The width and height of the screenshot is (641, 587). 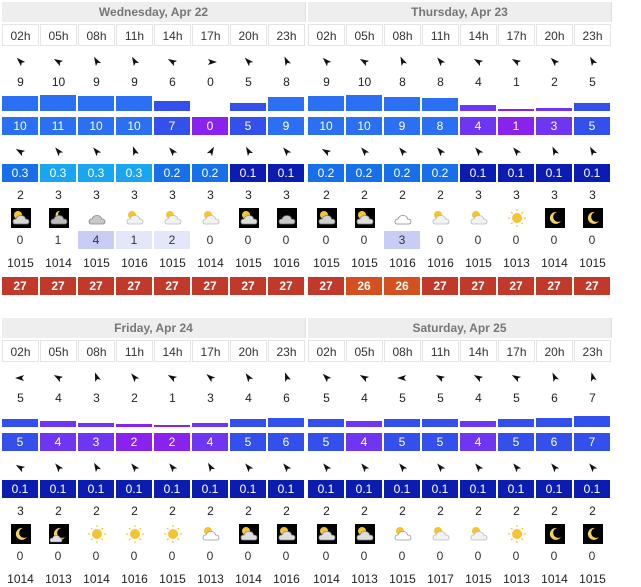 What do you see at coordinates (58, 173) in the screenshot?
I see `wave-height: 0.3` at bounding box center [58, 173].